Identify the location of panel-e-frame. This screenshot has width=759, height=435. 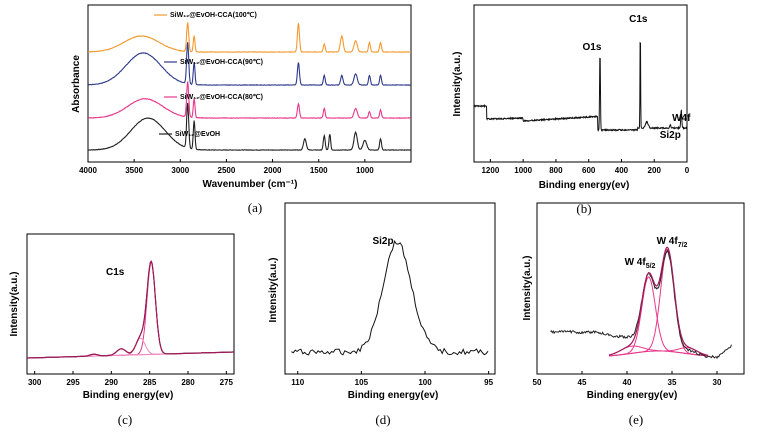
(640, 288).